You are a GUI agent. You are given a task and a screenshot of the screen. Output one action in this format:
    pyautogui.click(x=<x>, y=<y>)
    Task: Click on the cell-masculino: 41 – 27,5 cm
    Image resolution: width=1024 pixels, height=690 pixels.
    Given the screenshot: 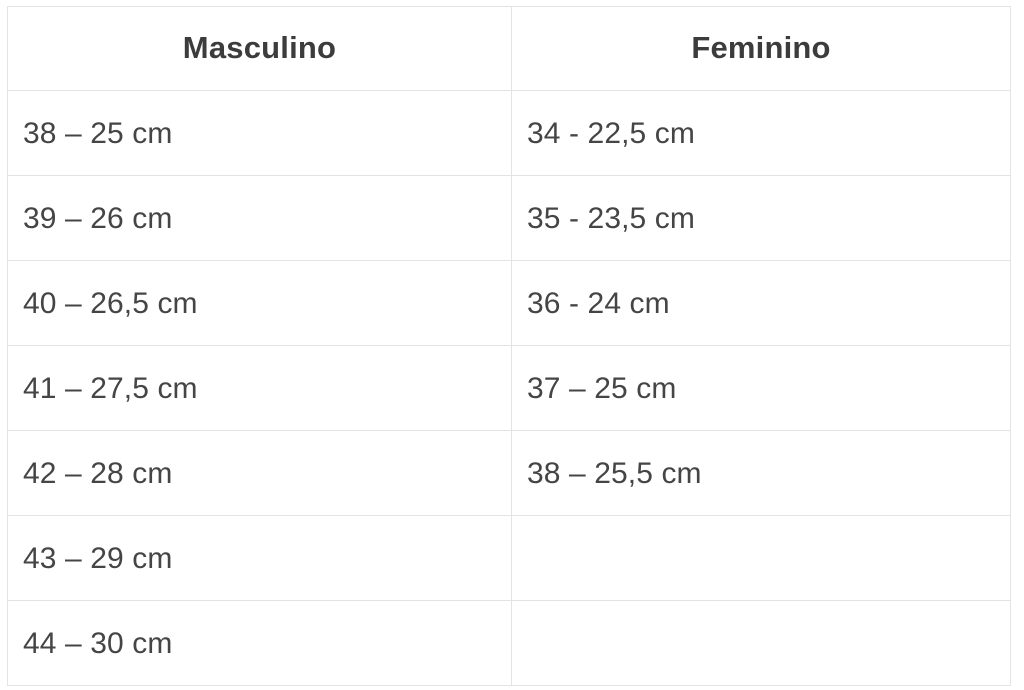 What is the action you would take?
    pyautogui.click(x=259, y=388)
    